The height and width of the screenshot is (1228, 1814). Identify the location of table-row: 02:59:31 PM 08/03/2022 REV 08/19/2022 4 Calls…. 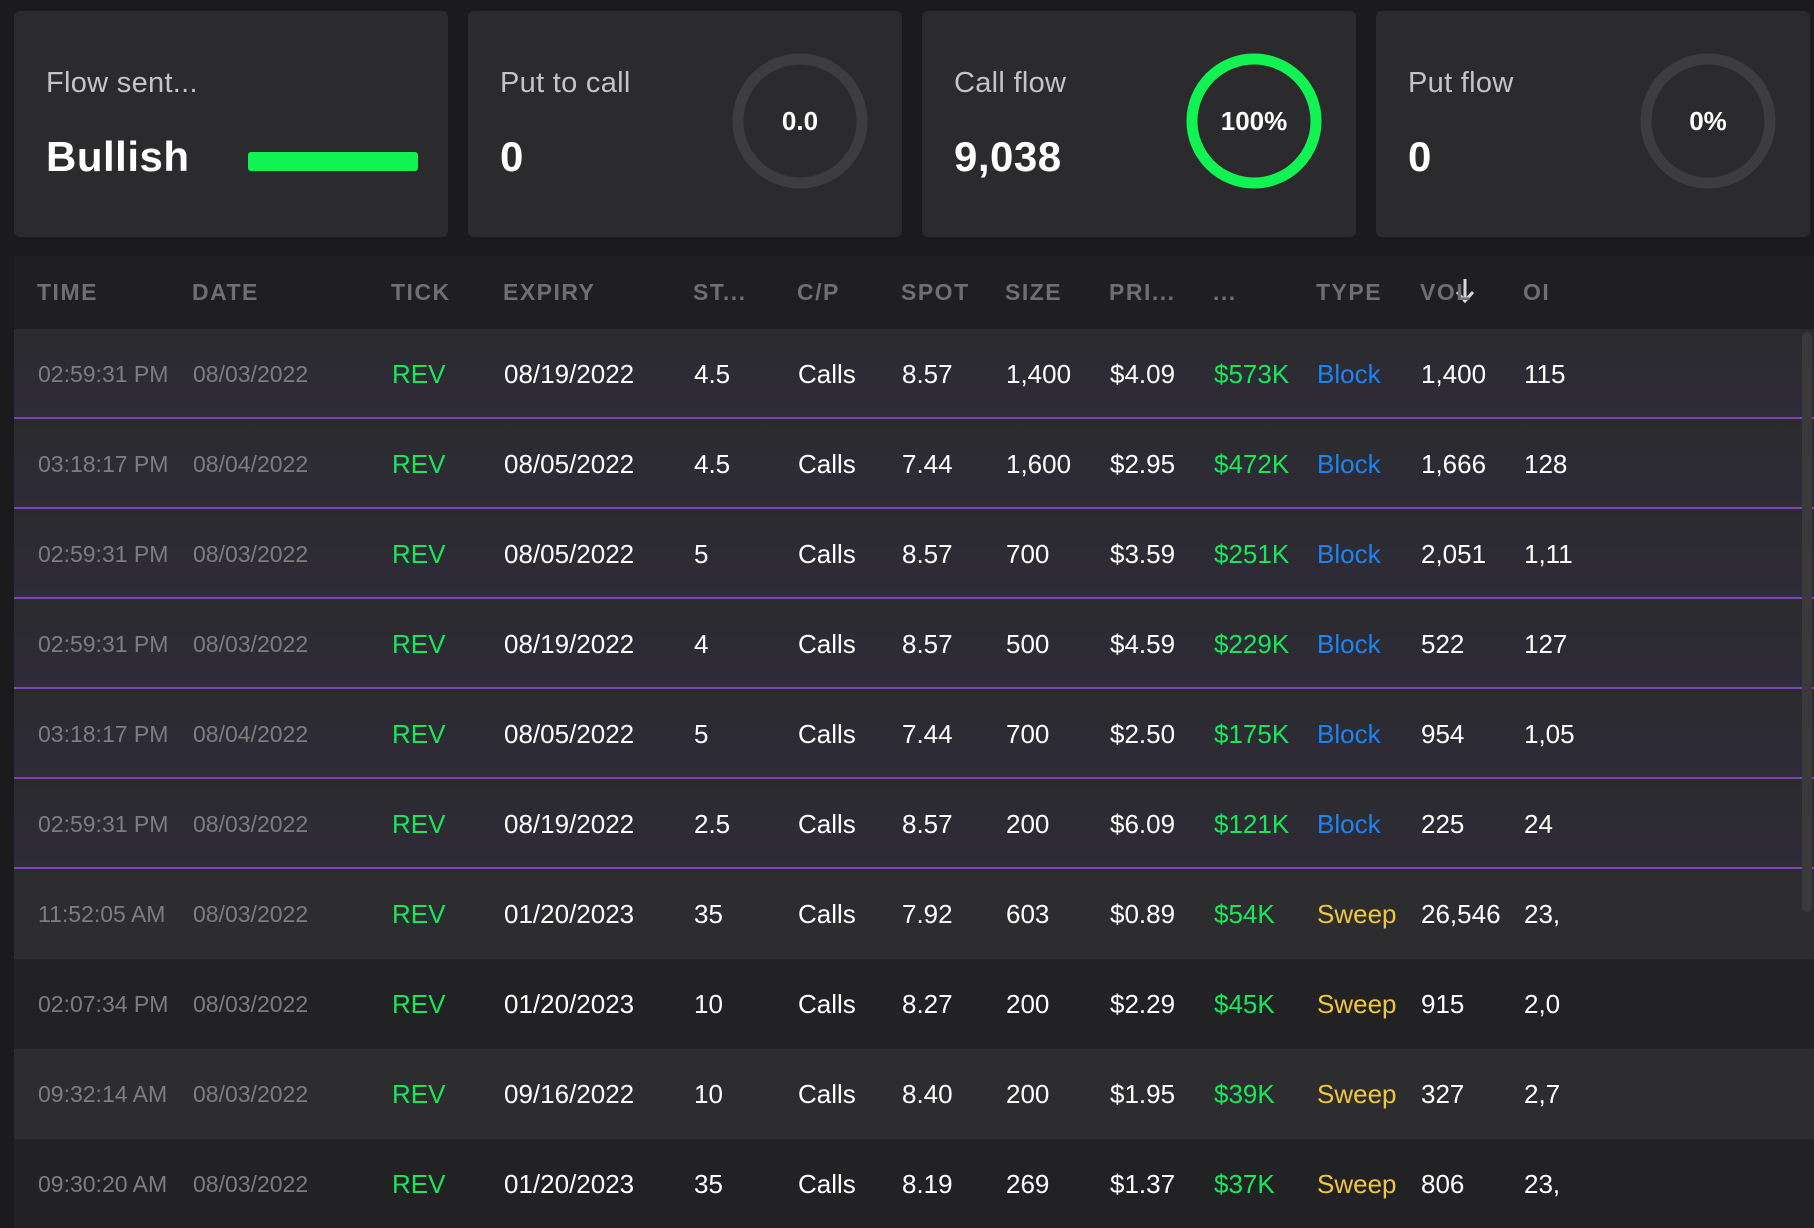
(914, 644).